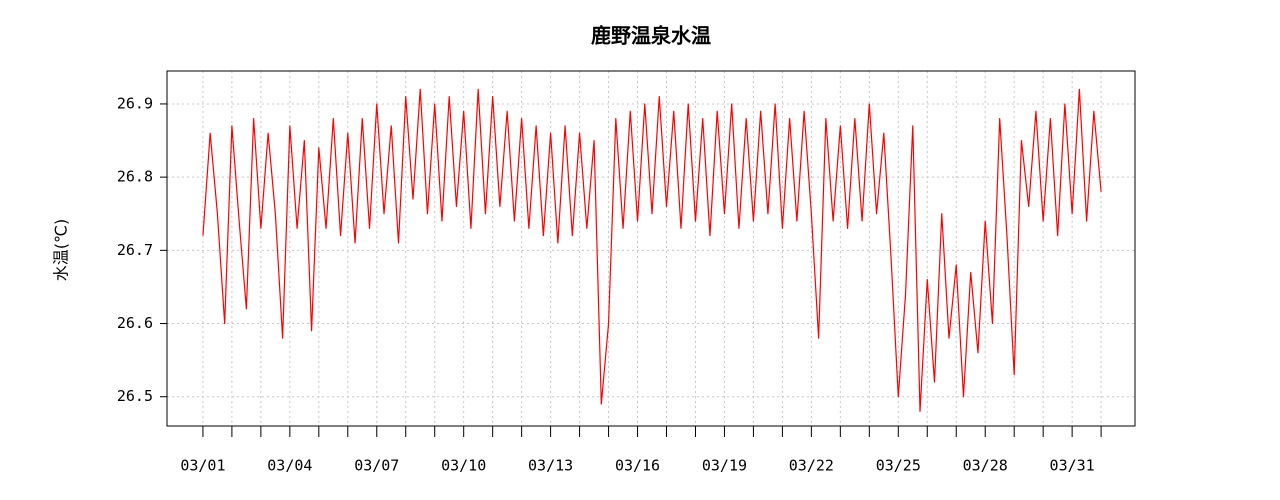 This screenshot has width=1280, height=500. Describe the element at coordinates (376, 466) in the screenshot. I see `x-tick-label: 03/07` at that location.